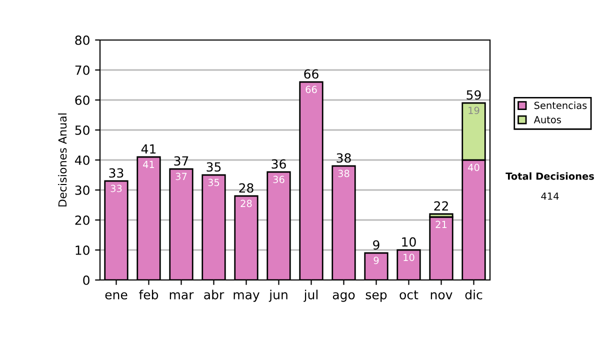 The height and width of the screenshot is (340, 600). What do you see at coordinates (148, 164) in the screenshot?
I see `data-label: 41` at bounding box center [148, 164].